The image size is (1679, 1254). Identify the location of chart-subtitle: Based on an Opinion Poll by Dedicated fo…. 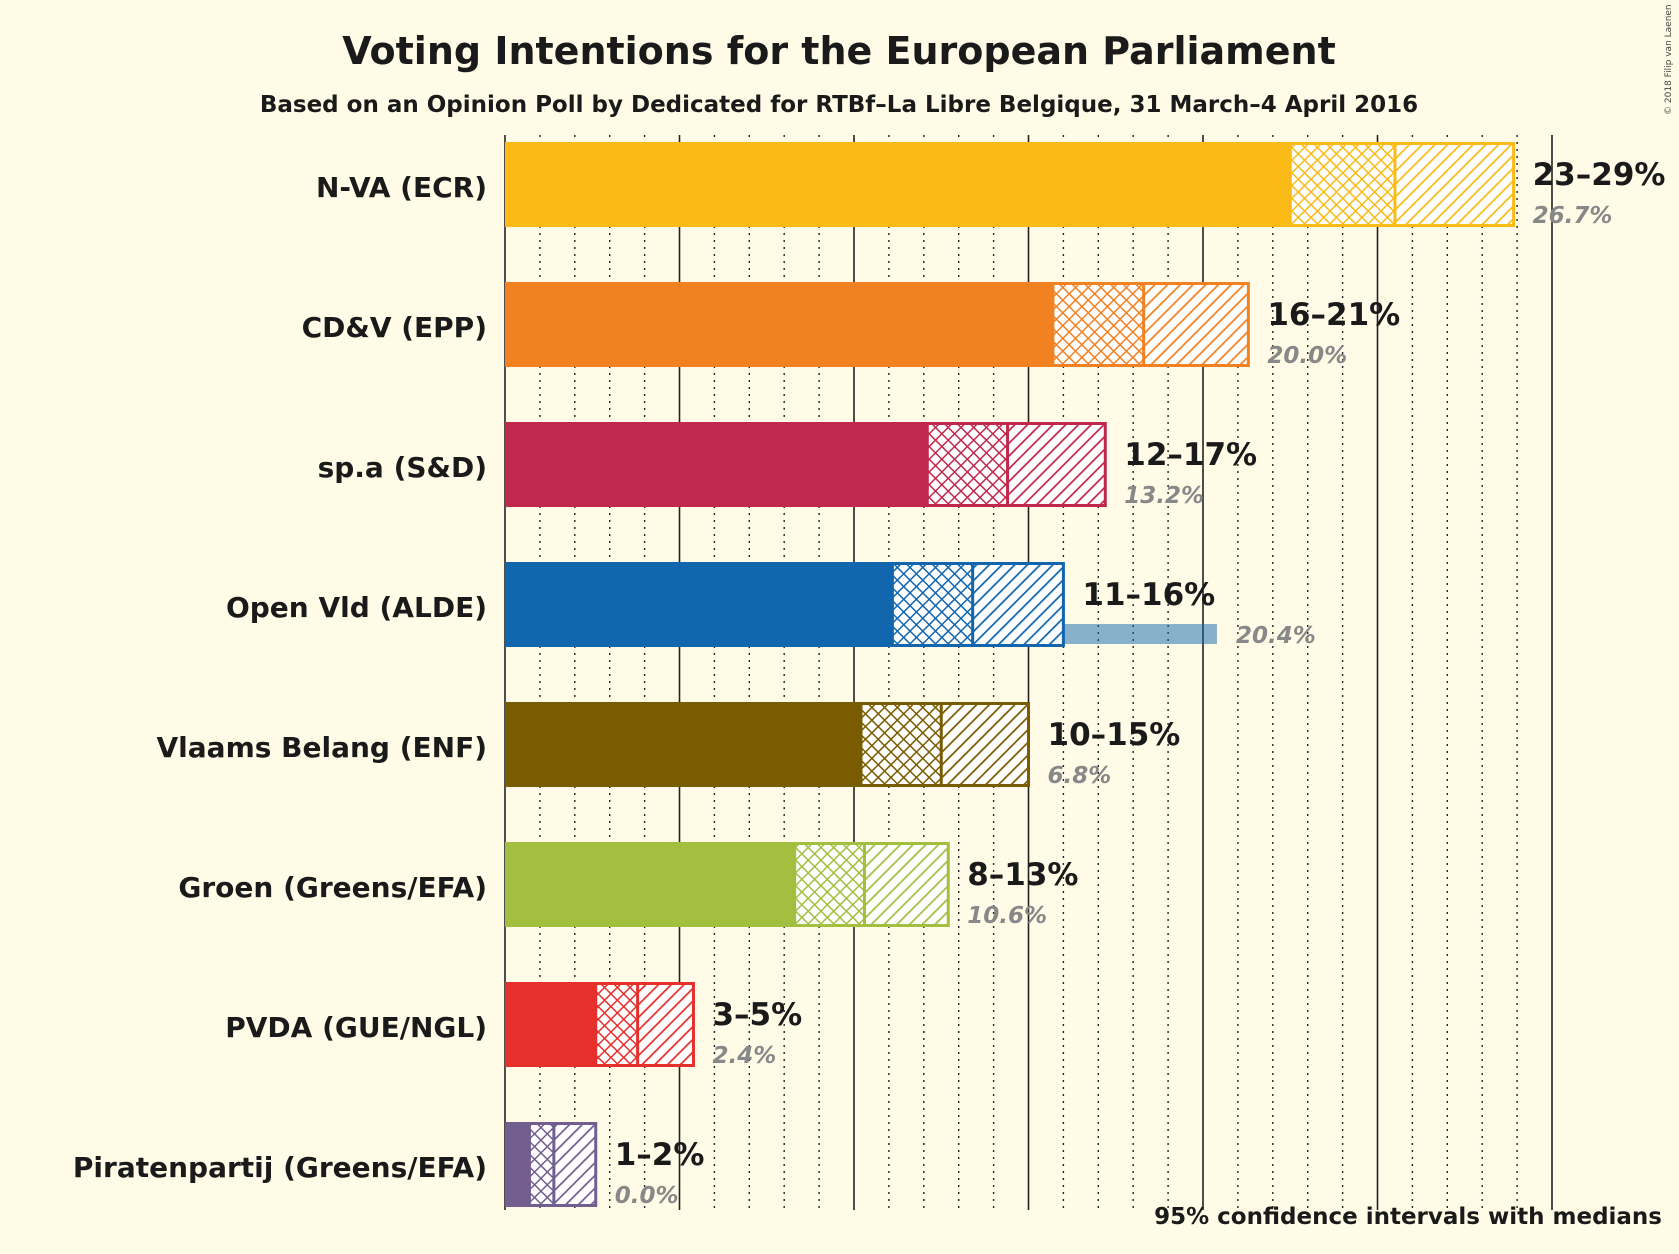
(839, 105).